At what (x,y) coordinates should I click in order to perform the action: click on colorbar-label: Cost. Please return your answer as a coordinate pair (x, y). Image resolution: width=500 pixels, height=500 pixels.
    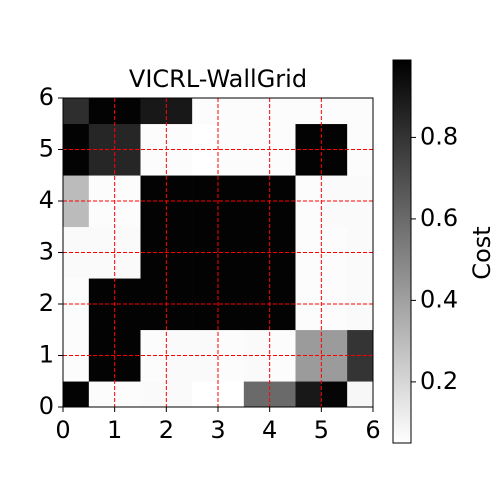
    Looking at the image, I should click on (482, 252).